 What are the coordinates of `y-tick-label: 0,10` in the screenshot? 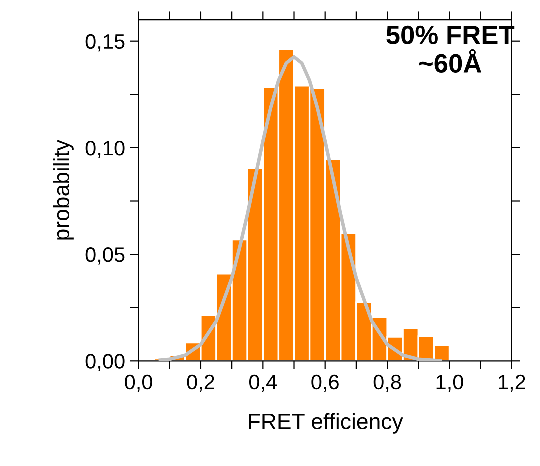 It's located at (105, 149).